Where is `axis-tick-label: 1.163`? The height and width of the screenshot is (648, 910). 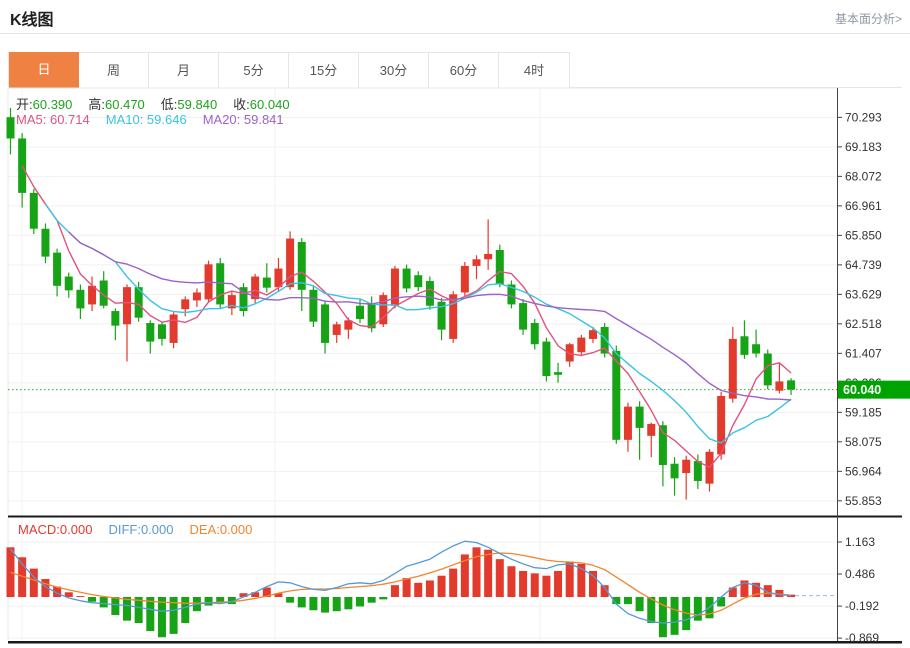 axis-tick-label: 1.163 is located at coordinates (860, 542).